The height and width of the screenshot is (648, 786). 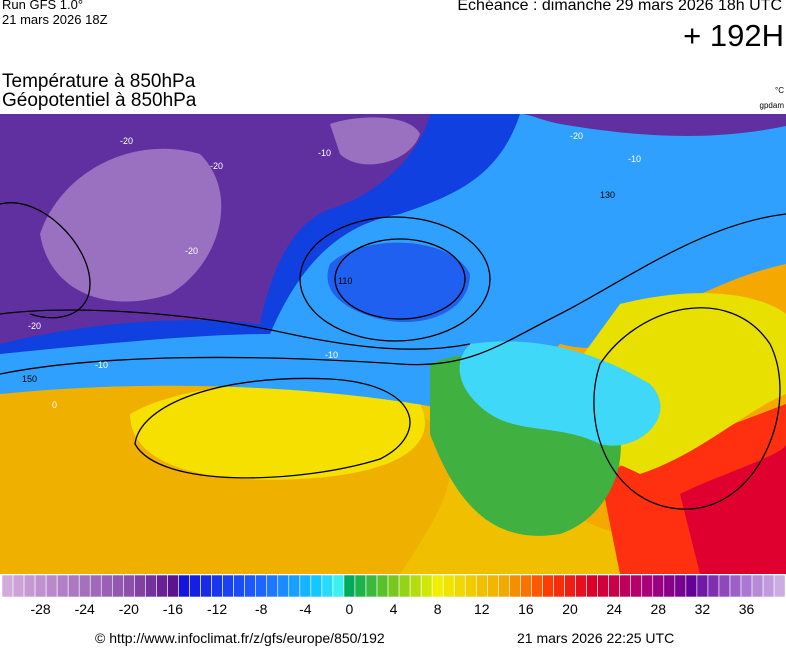 What do you see at coordinates (54, 405) in the screenshot?
I see `contour-label: 0` at bounding box center [54, 405].